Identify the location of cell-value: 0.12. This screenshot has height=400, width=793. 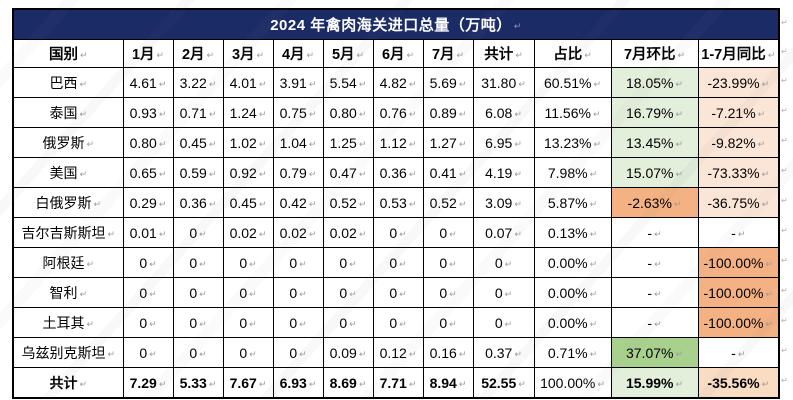
(393, 352).